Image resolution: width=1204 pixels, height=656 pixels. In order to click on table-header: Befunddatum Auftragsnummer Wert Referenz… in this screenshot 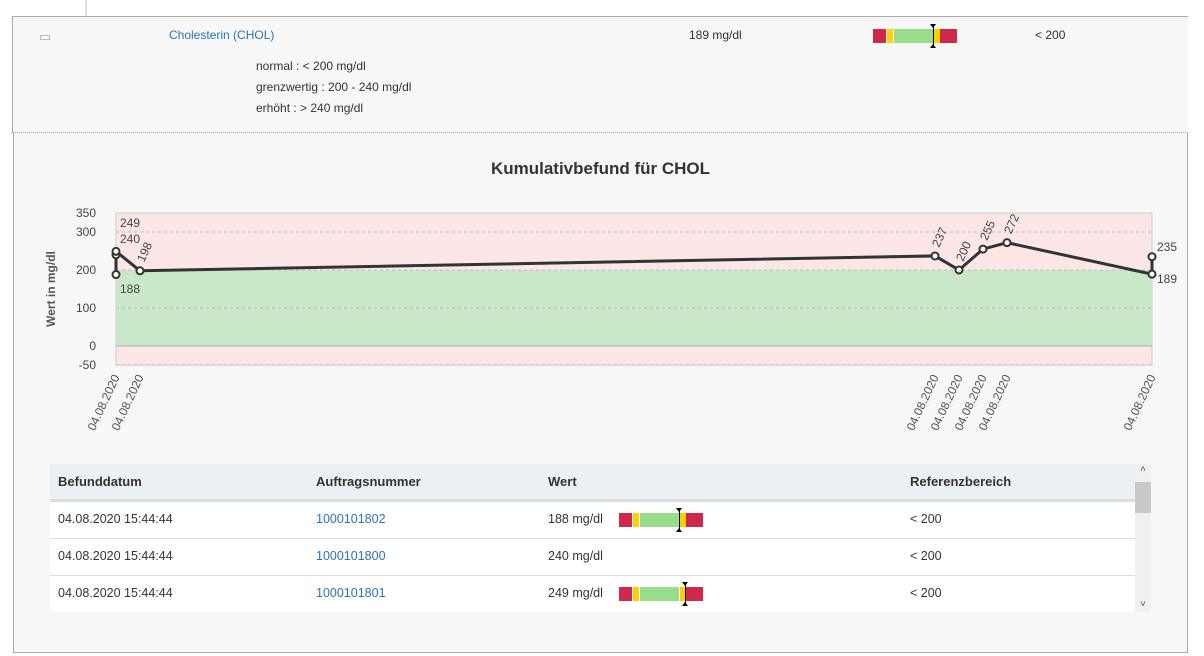, I will do `click(592, 483)`.